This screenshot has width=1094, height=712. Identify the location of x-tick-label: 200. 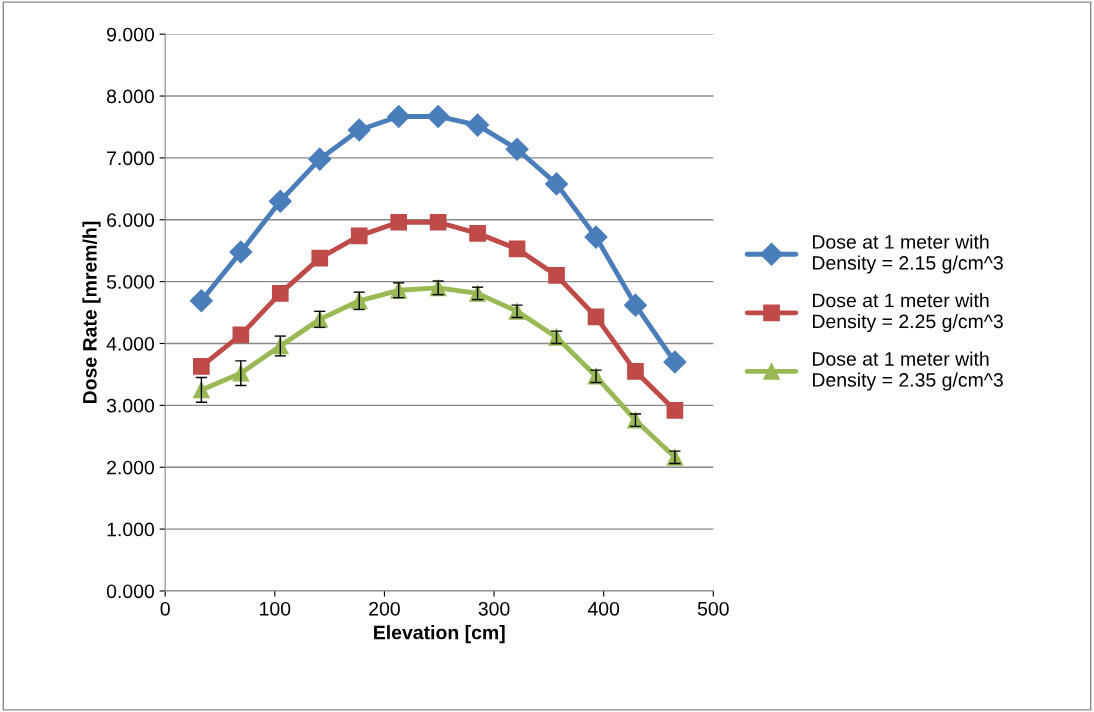
(384, 608).